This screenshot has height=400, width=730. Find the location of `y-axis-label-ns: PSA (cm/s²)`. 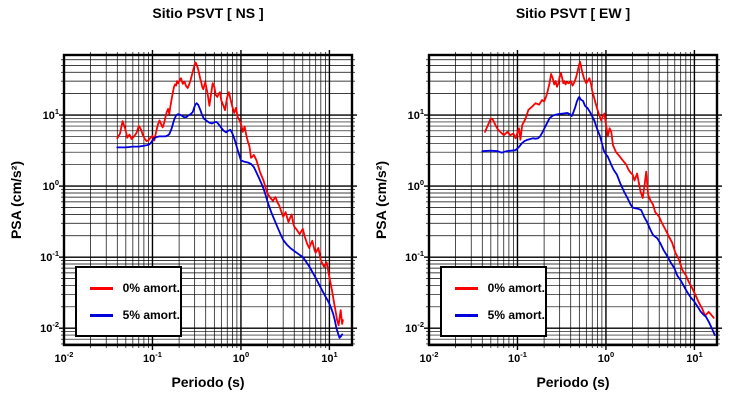

y-axis-label-ns: PSA (cm/s²) is located at coordinates (16, 200).